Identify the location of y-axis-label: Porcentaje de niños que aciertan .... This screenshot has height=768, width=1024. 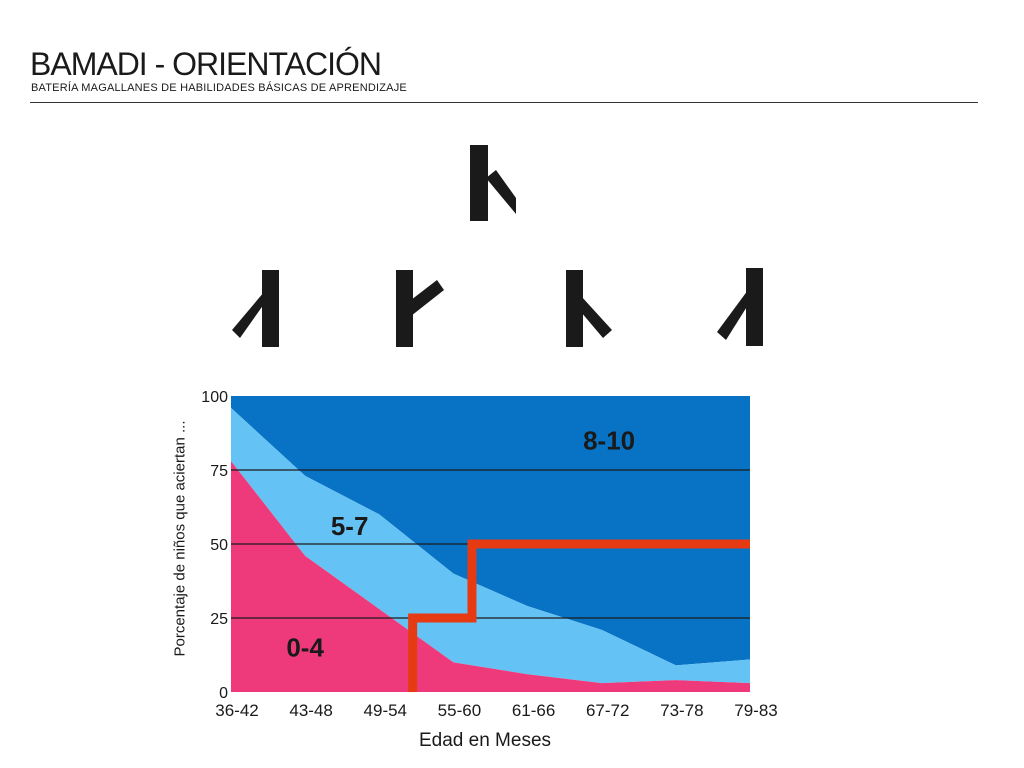
(180, 538).